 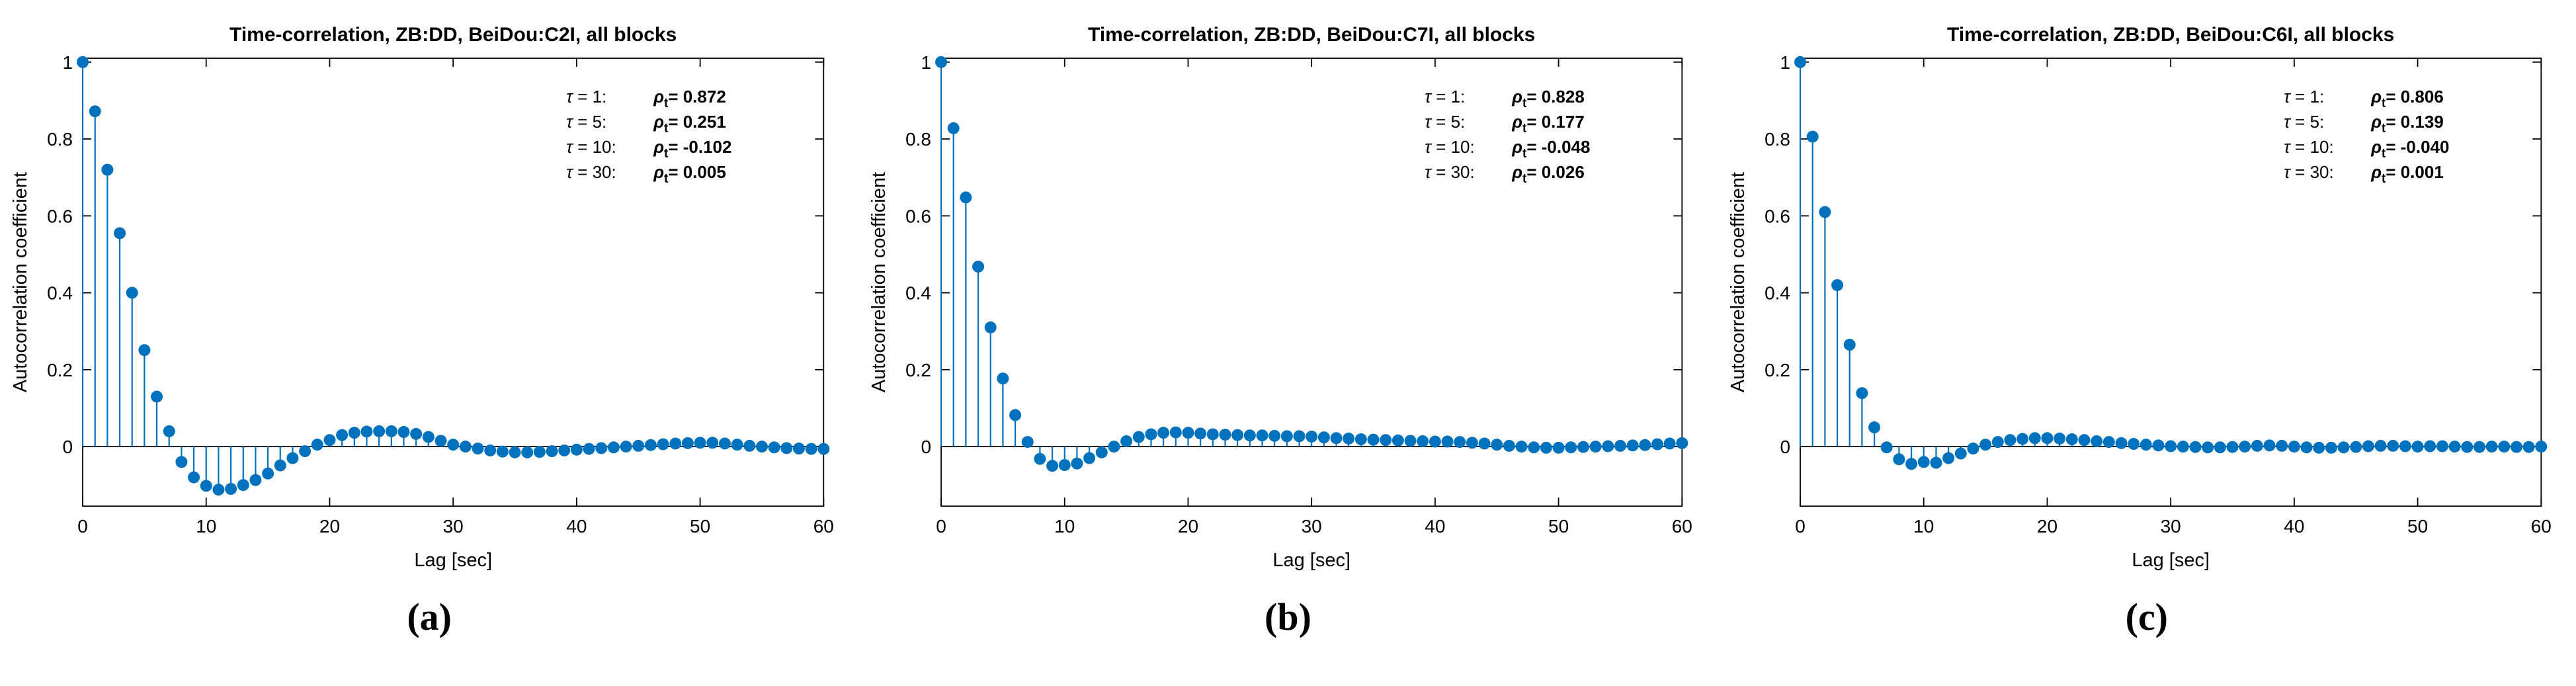 I want to click on annotation-rho-value: ρt= 0.001, so click(x=2407, y=174).